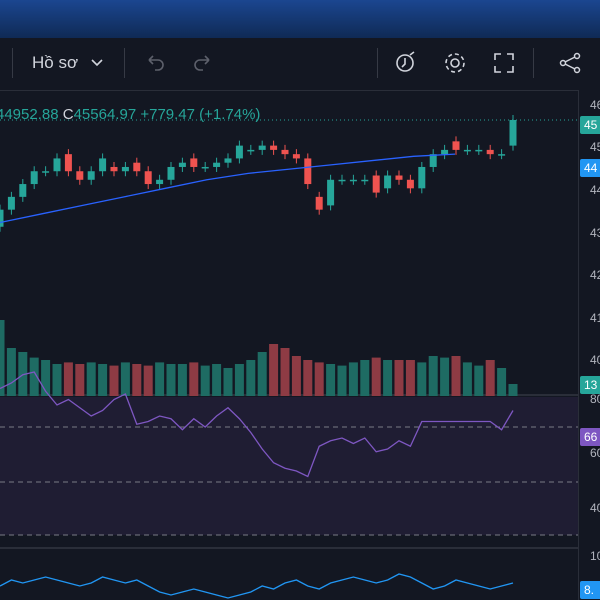 This screenshot has height=600, width=600. What do you see at coordinates (504, 63) in the screenshot?
I see `fullscreen-icon` at bounding box center [504, 63].